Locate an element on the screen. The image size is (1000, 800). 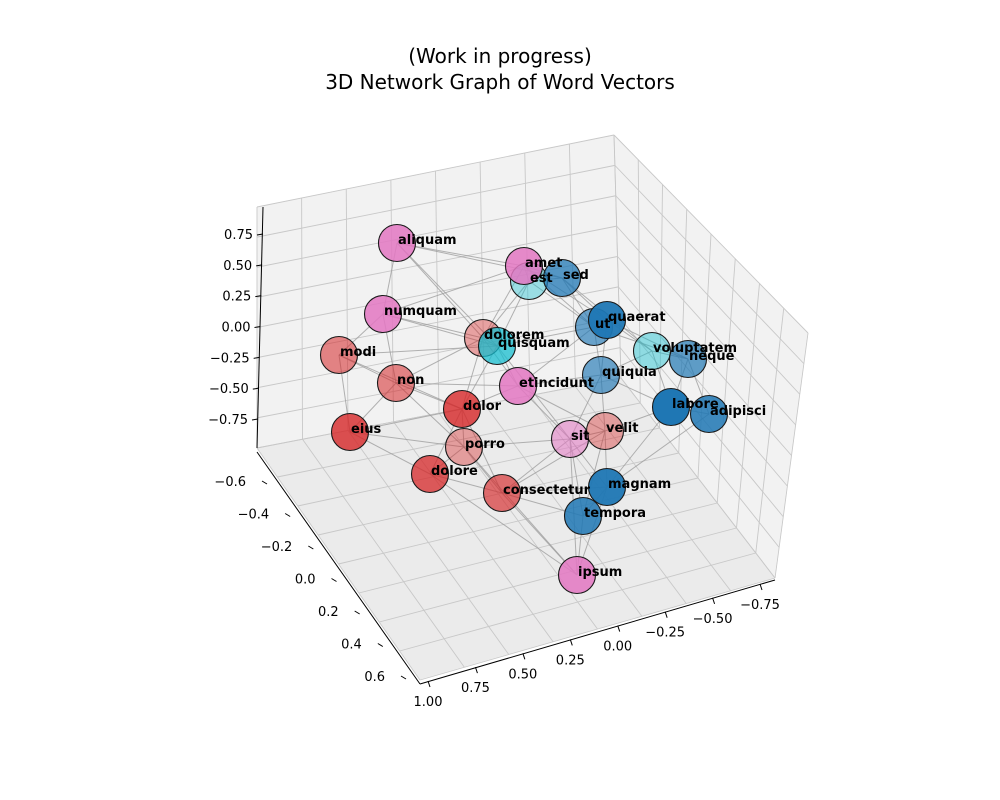
node-label-est: est is located at coordinates (541, 278).